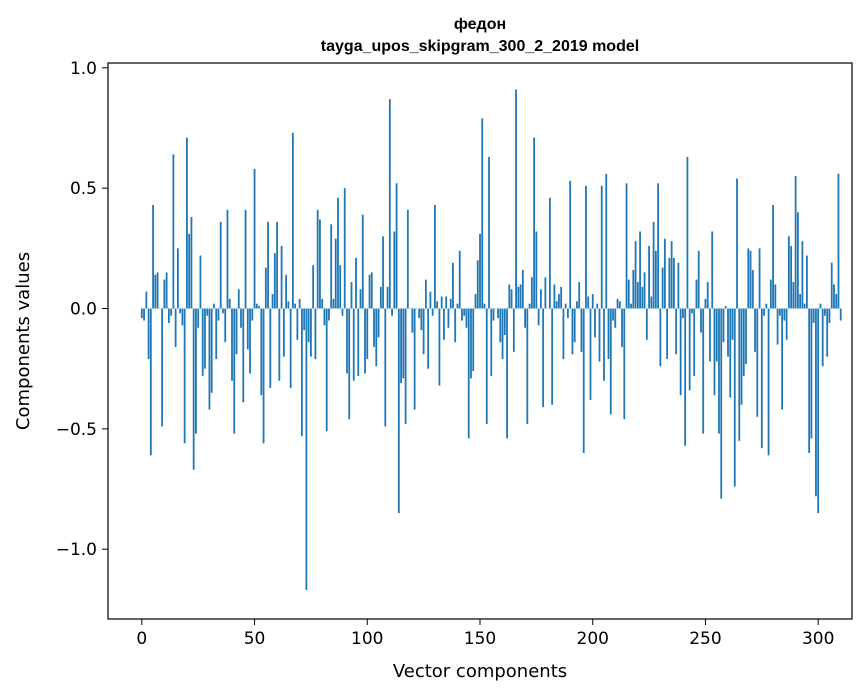 Image resolution: width=867 pixels, height=696 pixels. Describe the element at coordinates (480, 671) in the screenshot. I see `x-axis-label: Vector components` at that location.